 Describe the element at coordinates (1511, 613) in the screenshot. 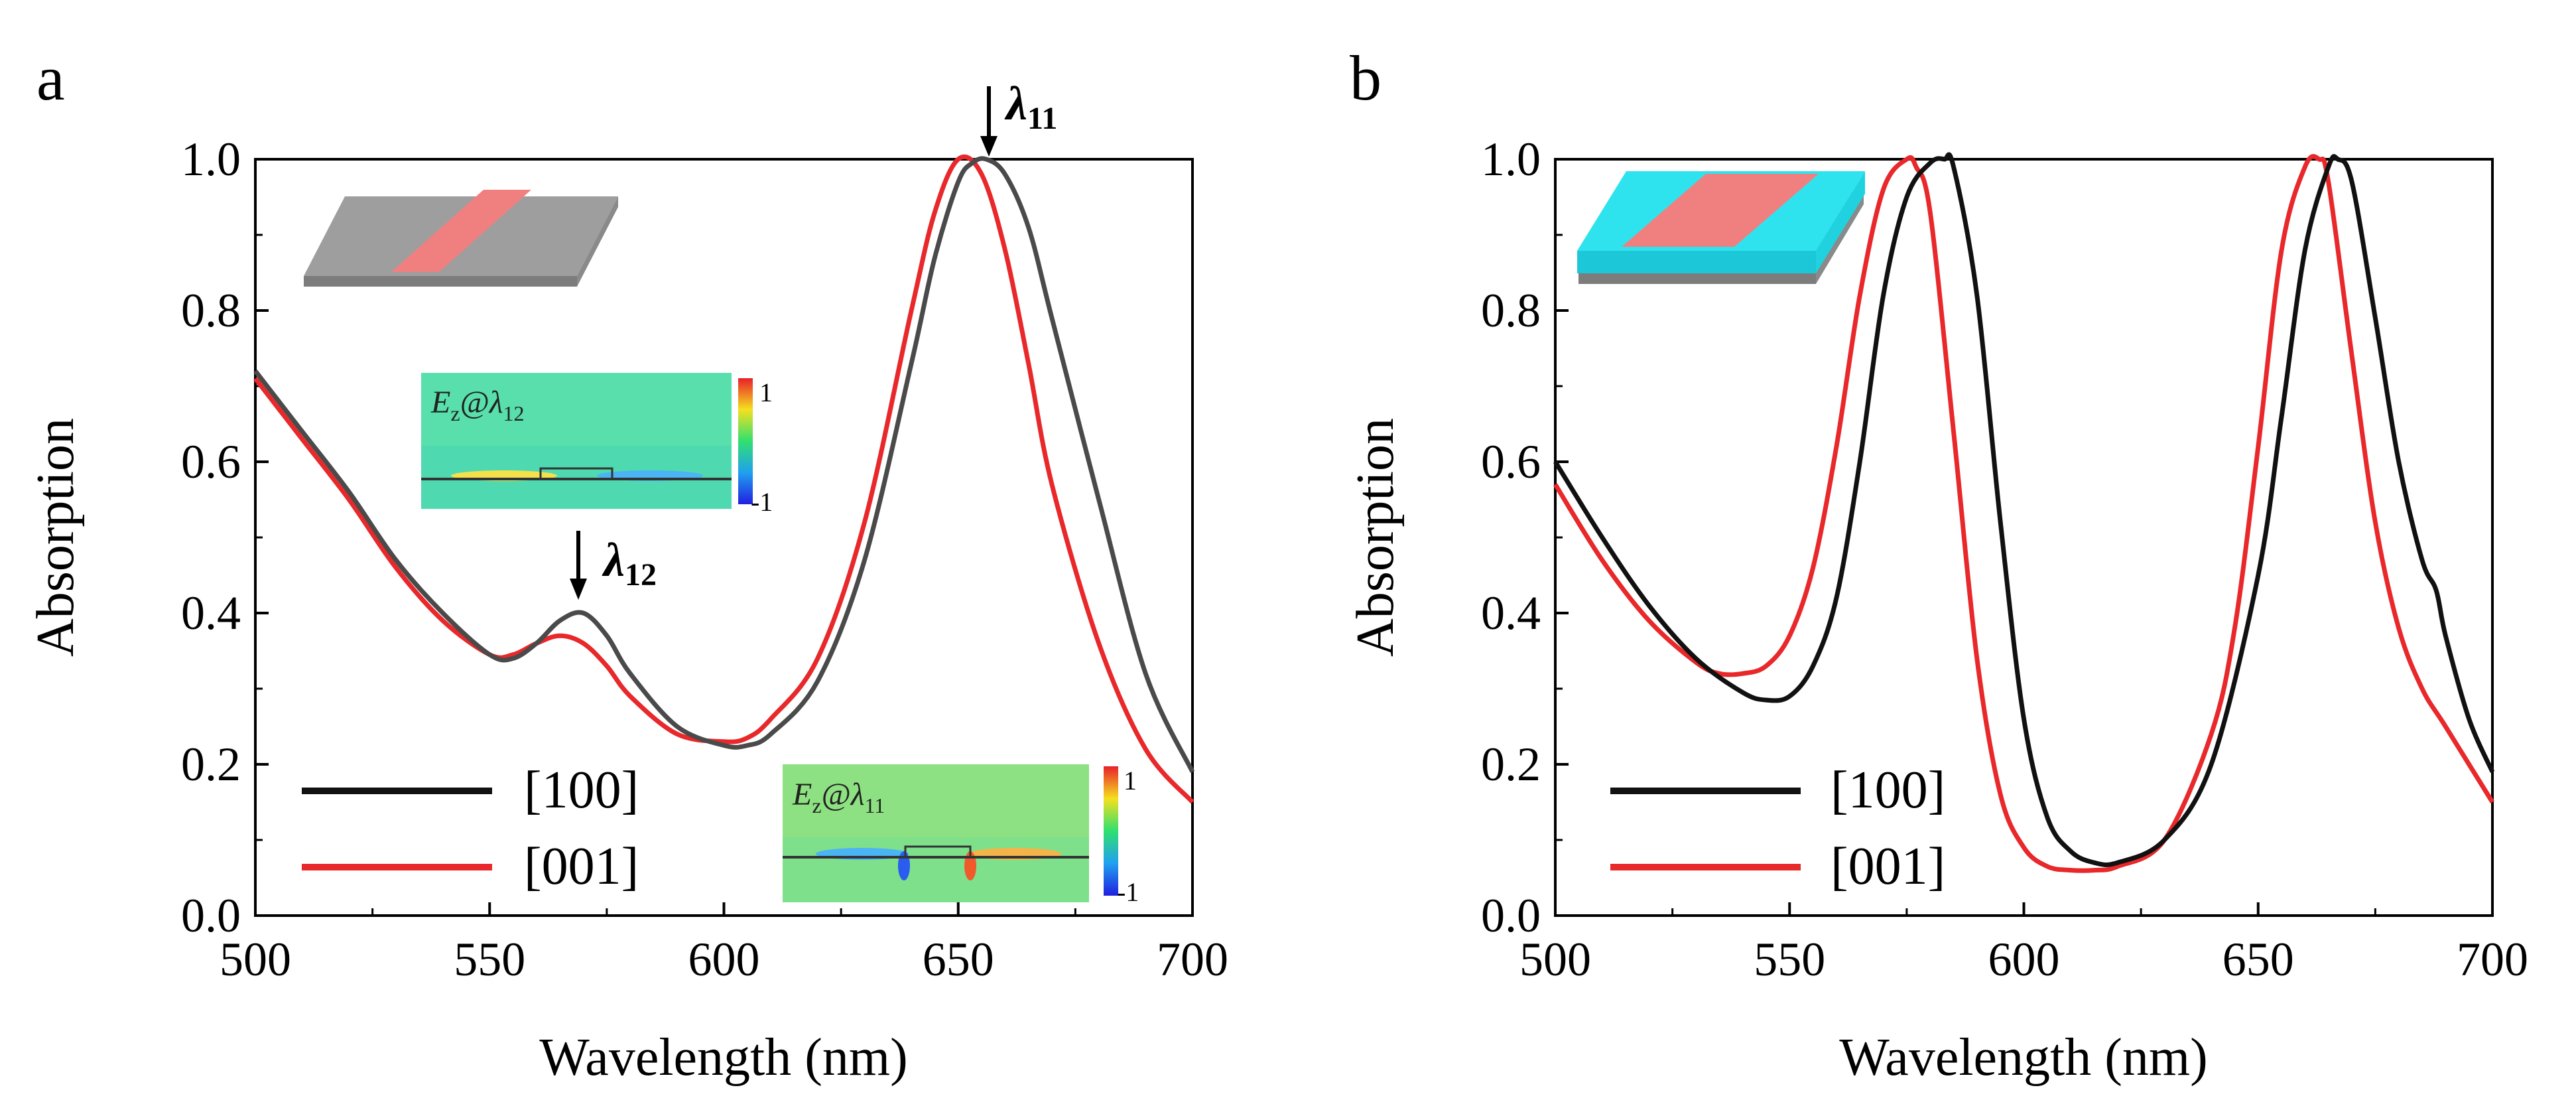

I see `y-tick-label-b: 0.4` at that location.